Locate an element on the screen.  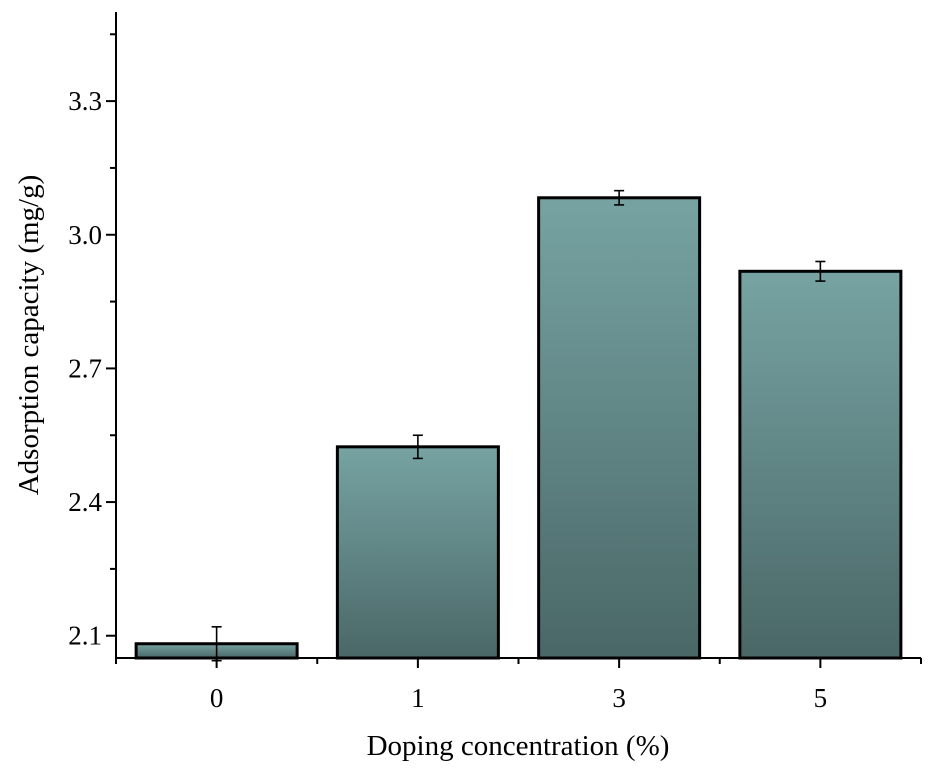
y-axis-ticks: 2.1 2.4 2.7 3.0 3.3 is located at coordinates (92, 342).